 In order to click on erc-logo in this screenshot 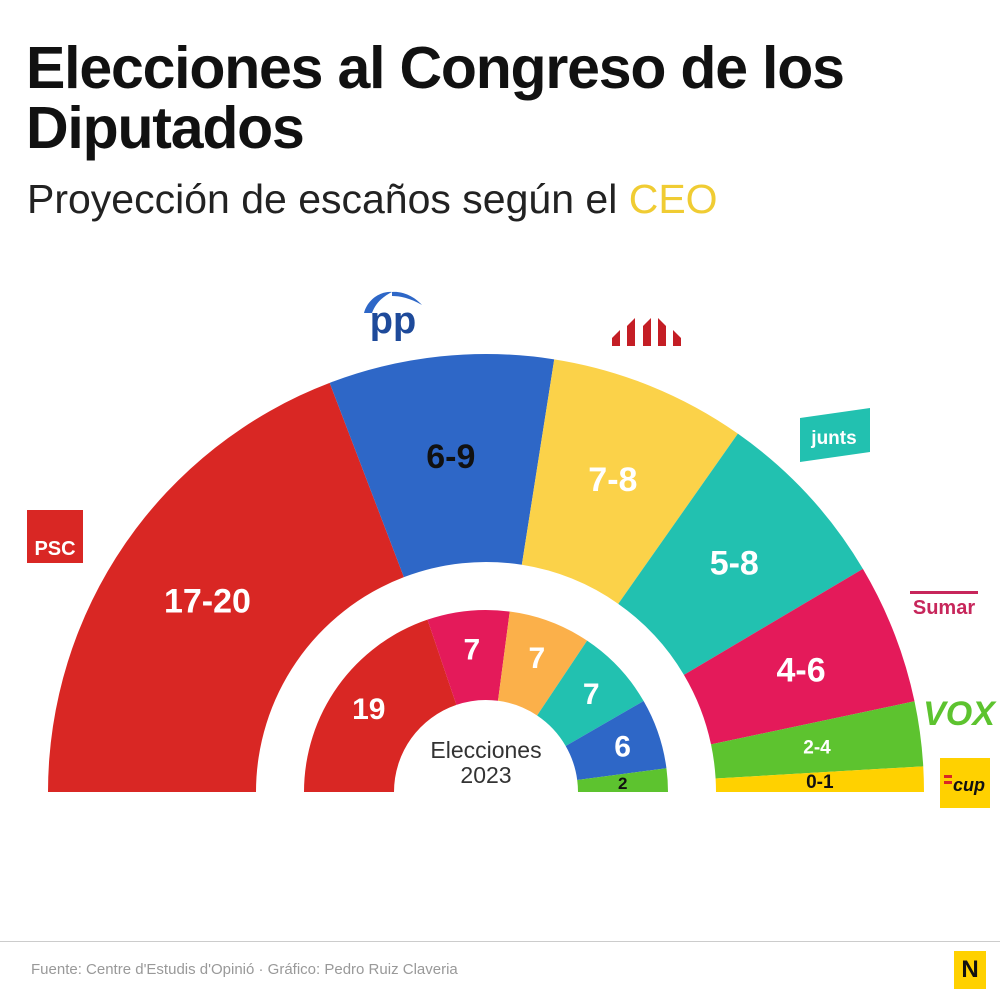, I will do `click(646, 332)`.